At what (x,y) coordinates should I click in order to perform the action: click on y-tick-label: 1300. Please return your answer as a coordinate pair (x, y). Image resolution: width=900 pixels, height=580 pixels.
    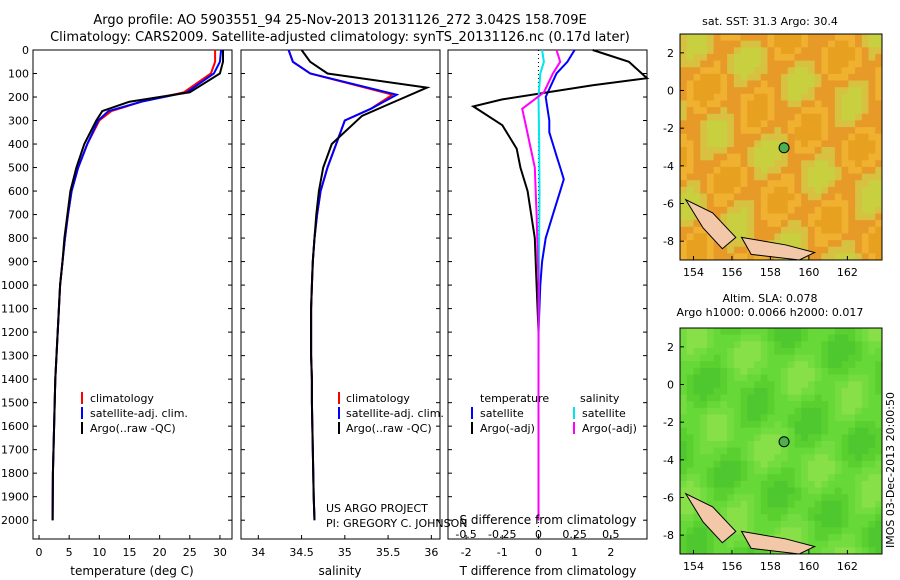
    Looking at the image, I should click on (15, 356).